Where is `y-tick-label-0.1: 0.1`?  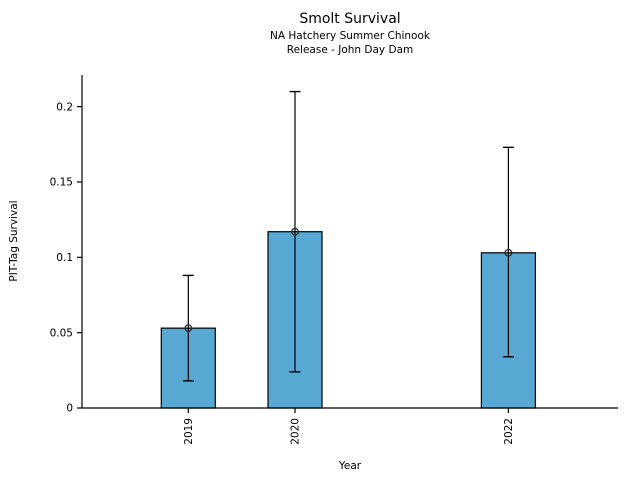 y-tick-label-0.1: 0.1 is located at coordinates (64, 258).